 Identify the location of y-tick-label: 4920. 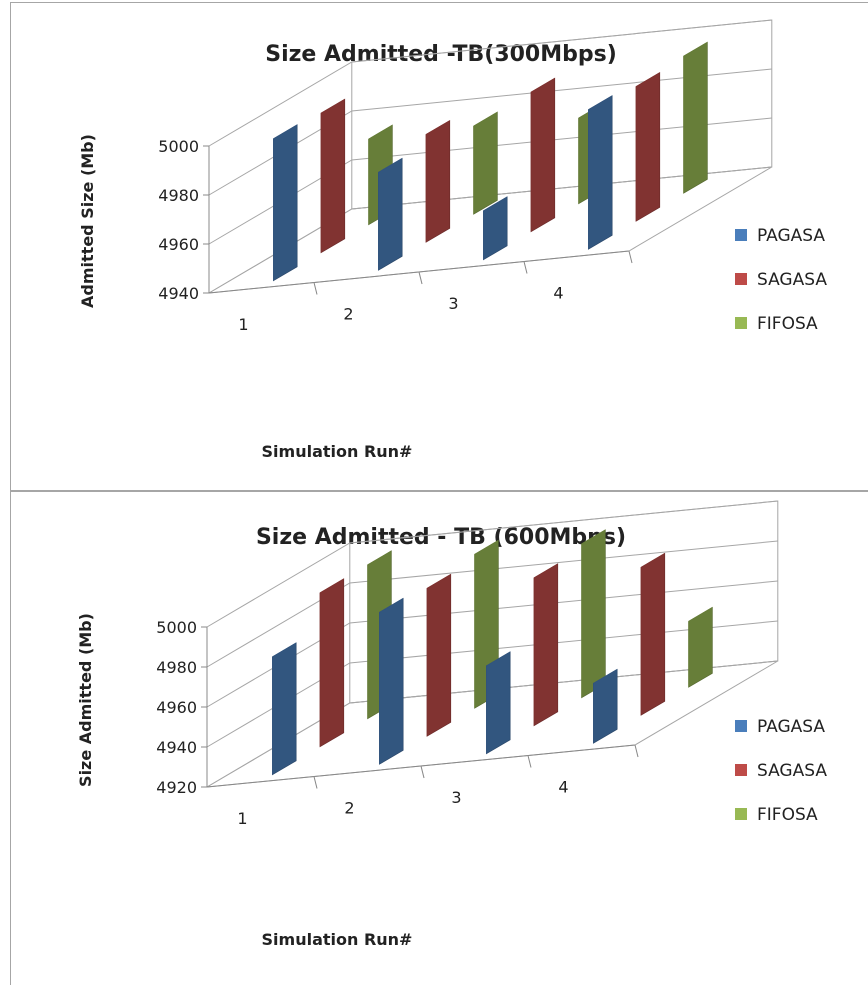
(176, 787).